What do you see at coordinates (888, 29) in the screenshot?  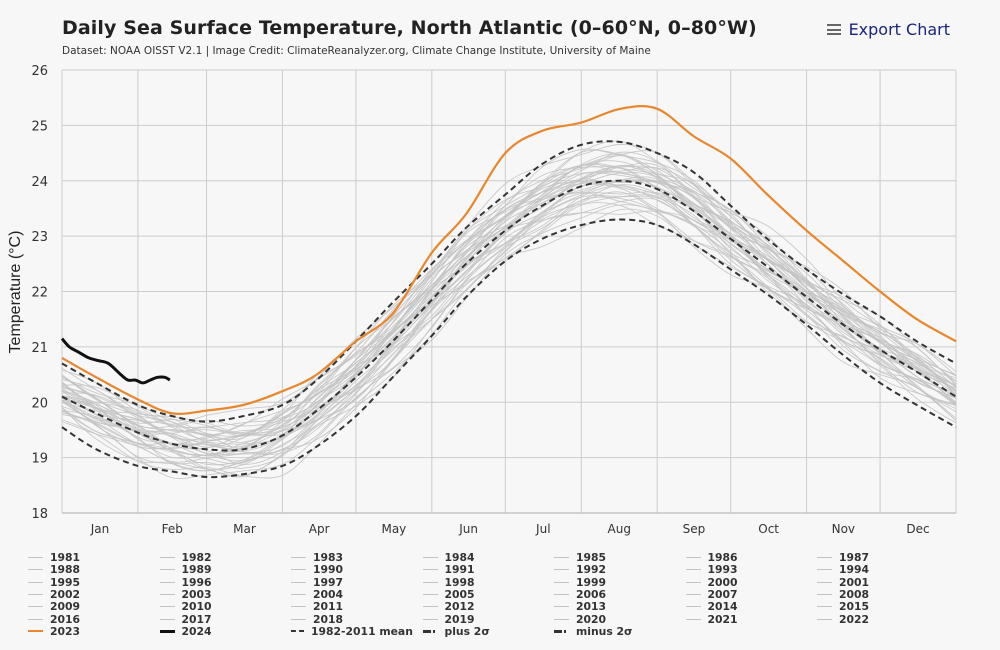 I see `export-chart-button: Export Chart` at bounding box center [888, 29].